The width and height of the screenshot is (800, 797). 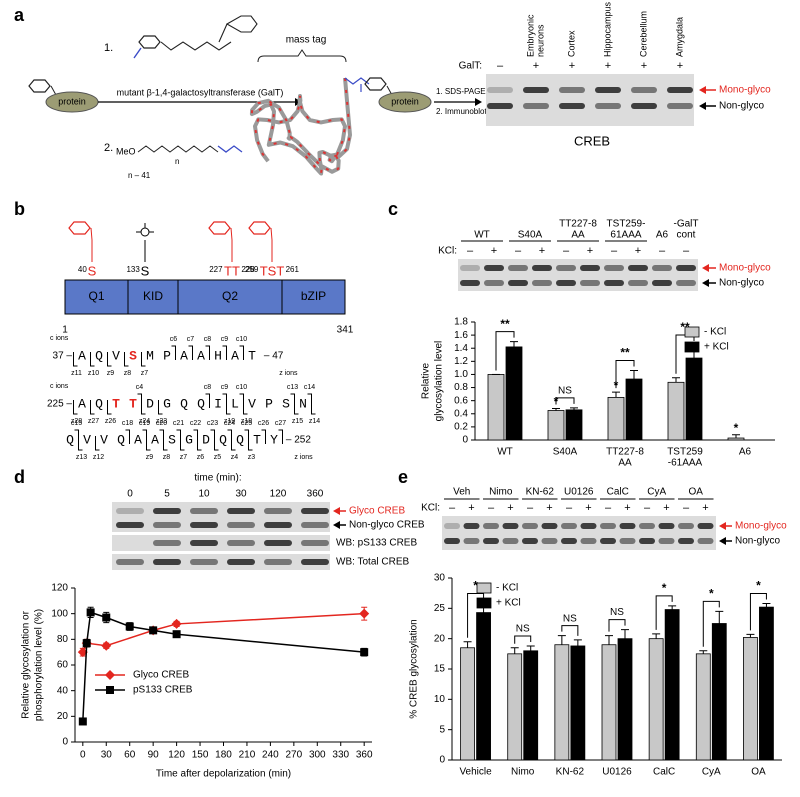 I want to click on c-ion: c25, so click(x=246, y=423).